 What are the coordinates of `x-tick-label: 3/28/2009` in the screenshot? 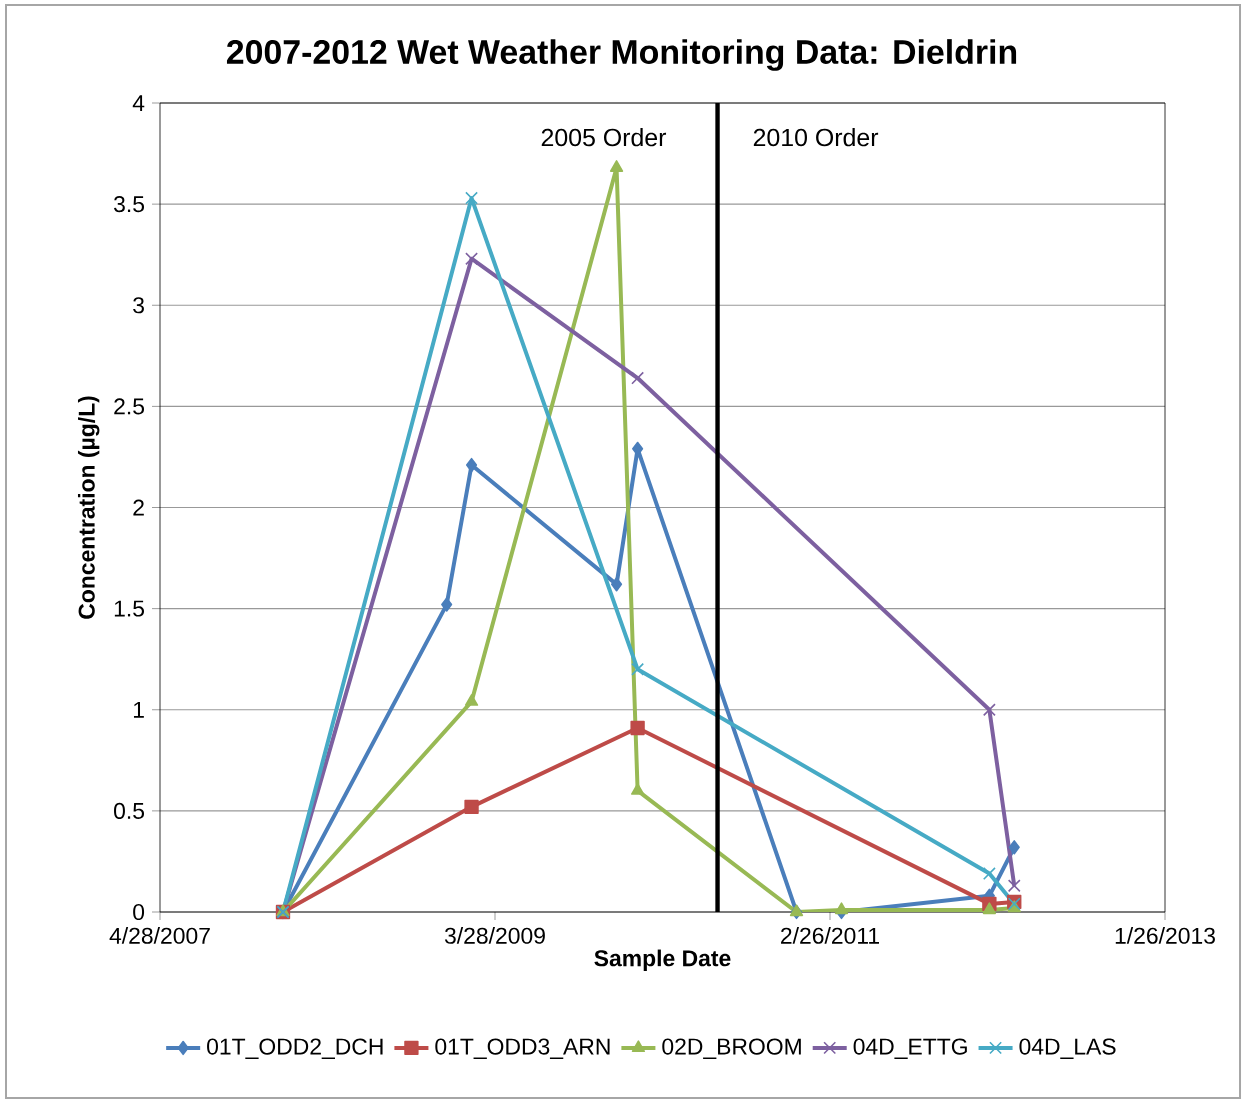 It's located at (494, 935).